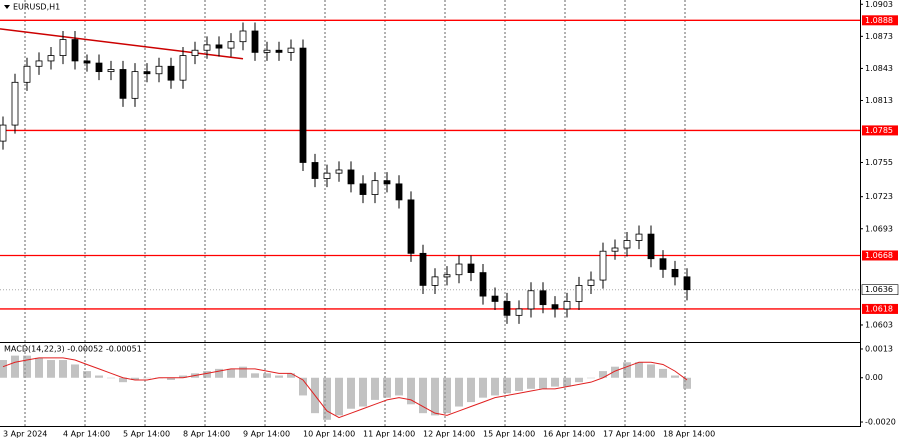 The height and width of the screenshot is (441, 900). Describe the element at coordinates (206, 434) in the screenshot. I see `x-tick-label: 8 Apr 14:00` at that location.